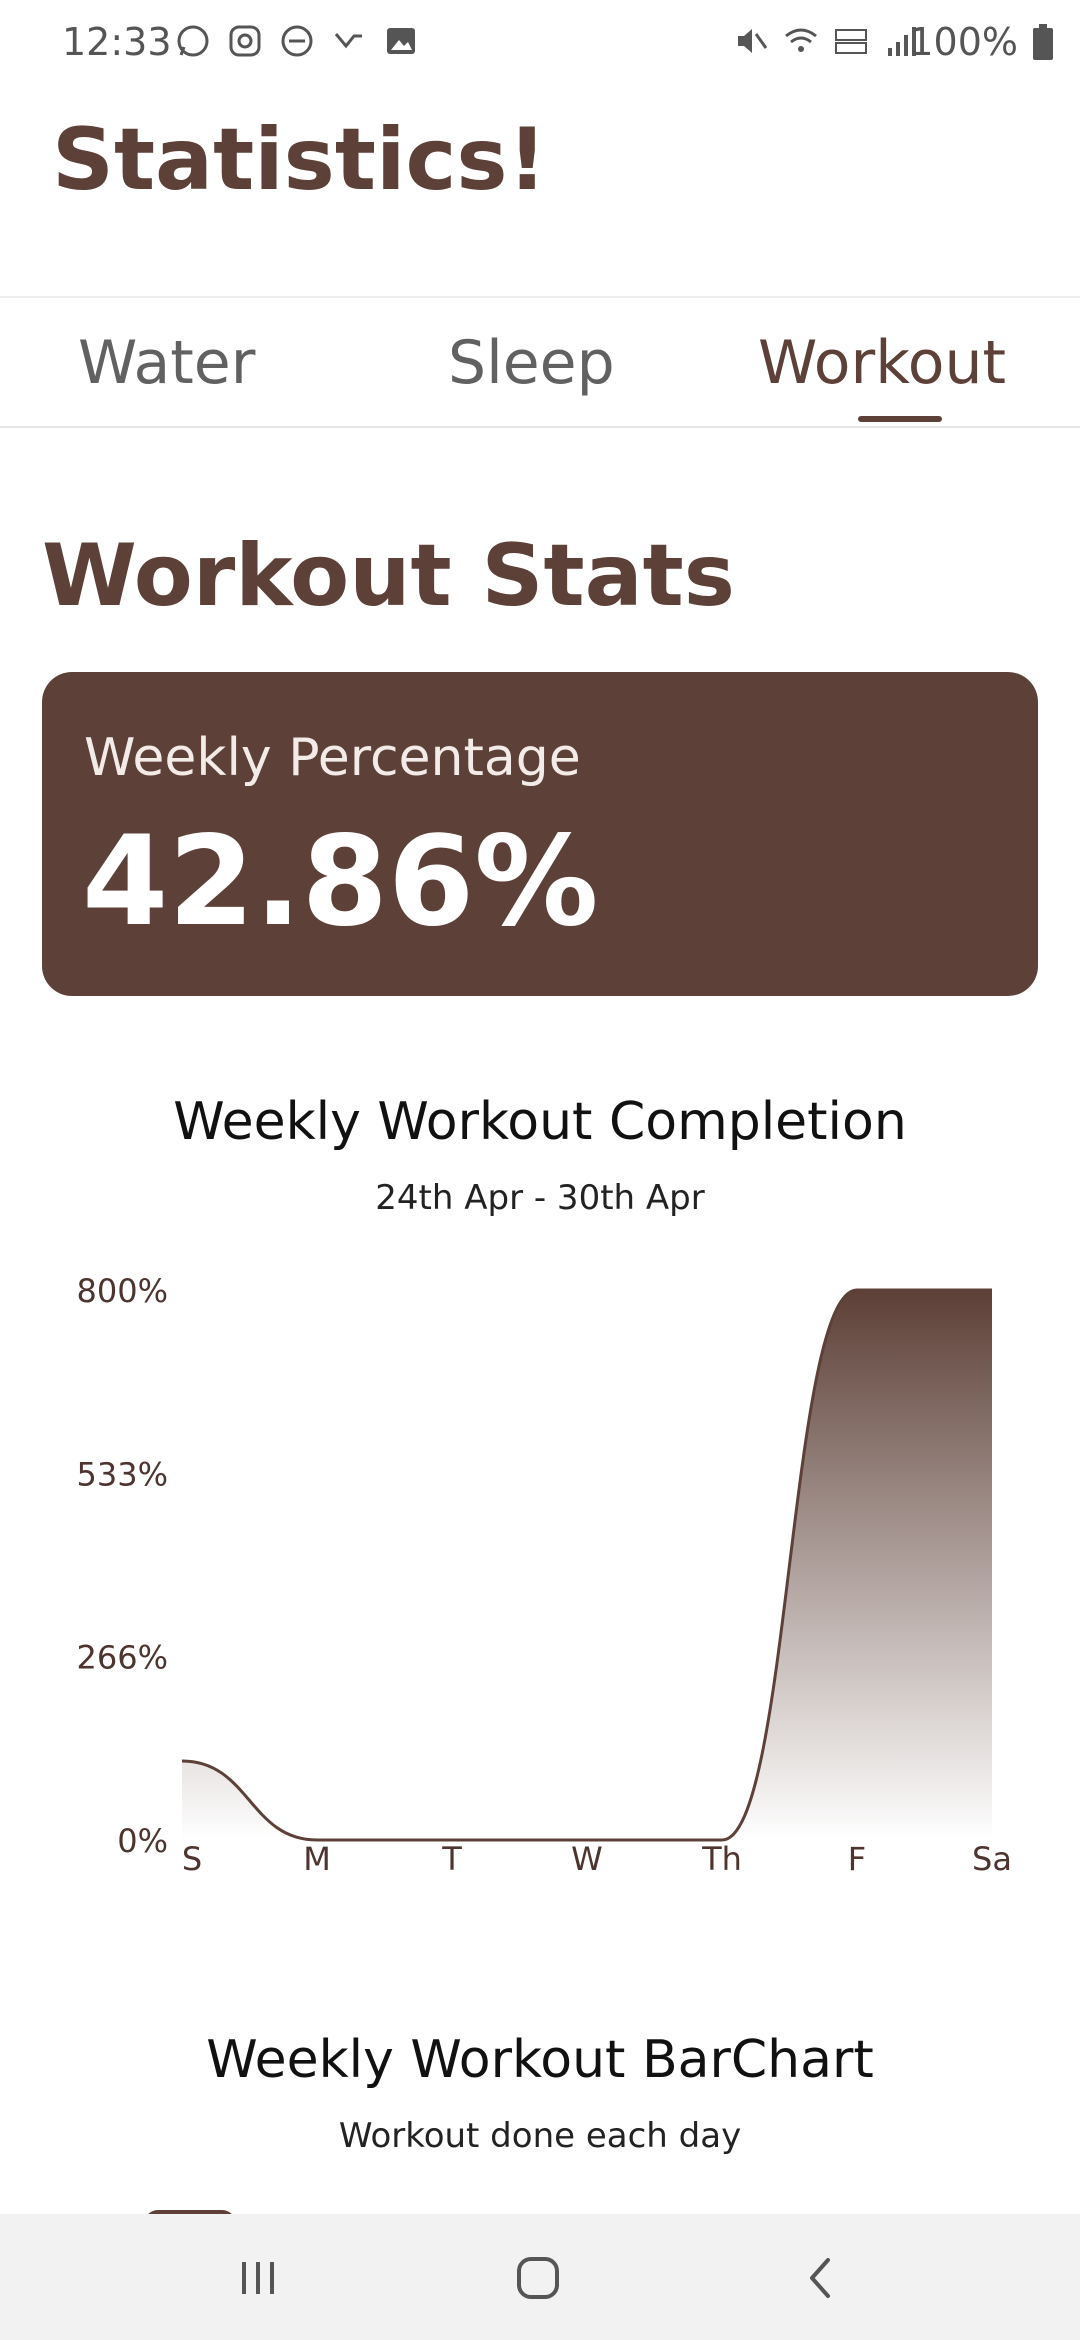 The height and width of the screenshot is (2340, 1080). What do you see at coordinates (857, 1859) in the screenshot?
I see `x-tick-label: F` at bounding box center [857, 1859].